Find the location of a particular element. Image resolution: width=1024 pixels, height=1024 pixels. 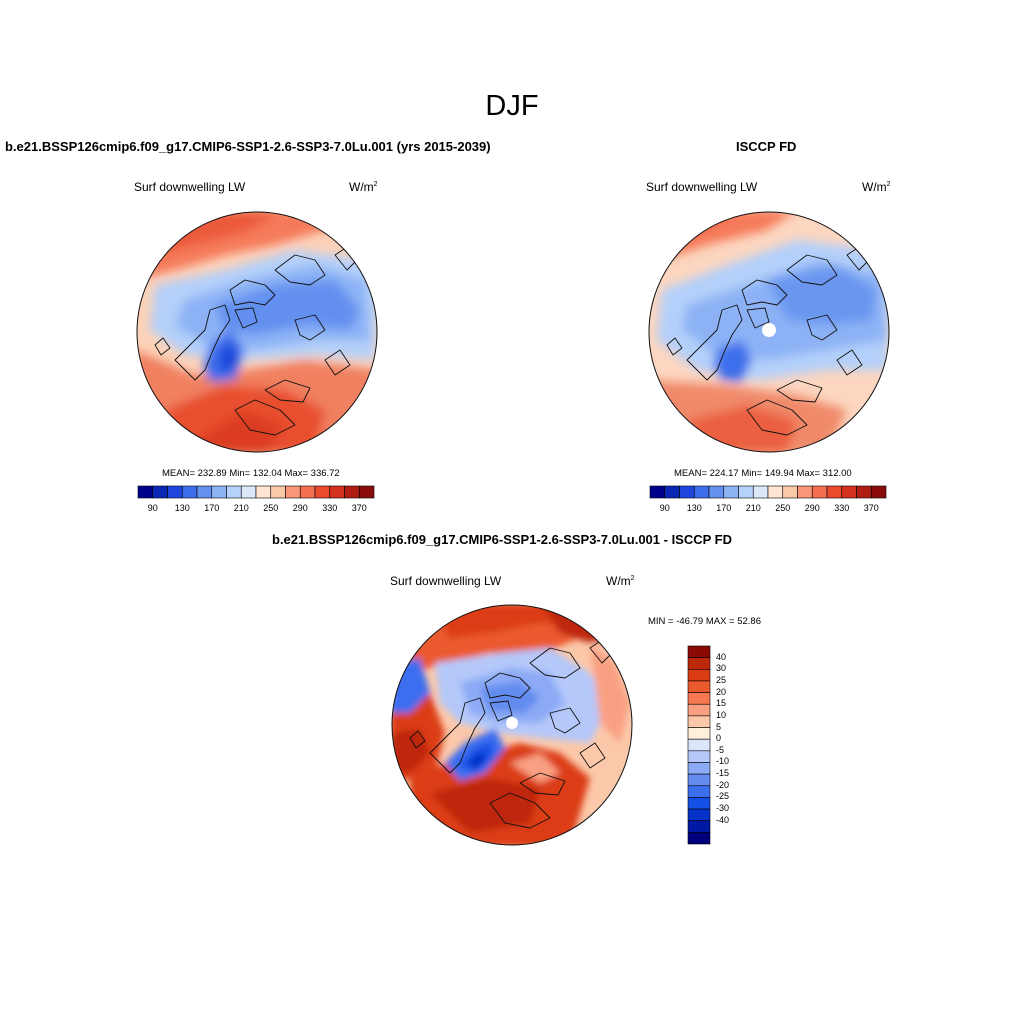

obs-variable-label: Surf downwelling LW is located at coordinates (702, 187).